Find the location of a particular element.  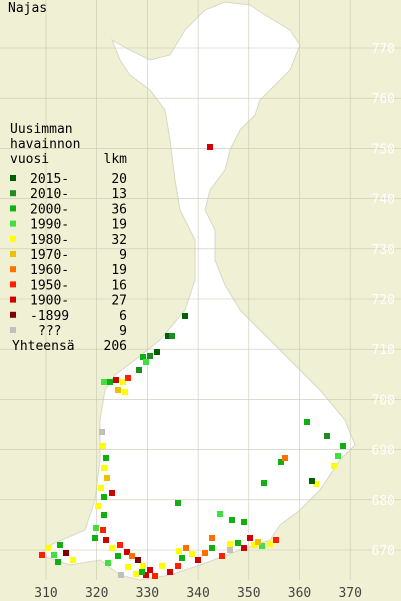

legend-label: 2000- is located at coordinates (49, 209).